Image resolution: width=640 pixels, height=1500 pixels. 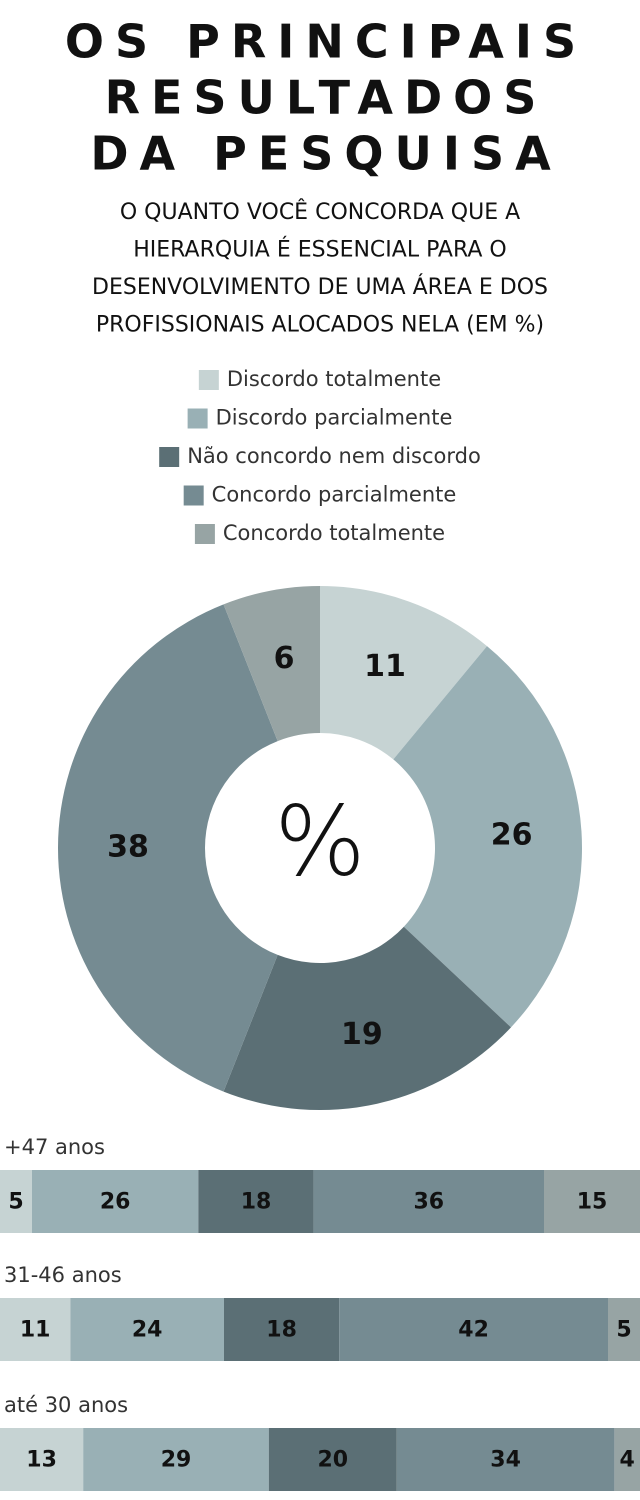 I want to click on legend-label: Discordo totalmente, so click(x=334, y=379).